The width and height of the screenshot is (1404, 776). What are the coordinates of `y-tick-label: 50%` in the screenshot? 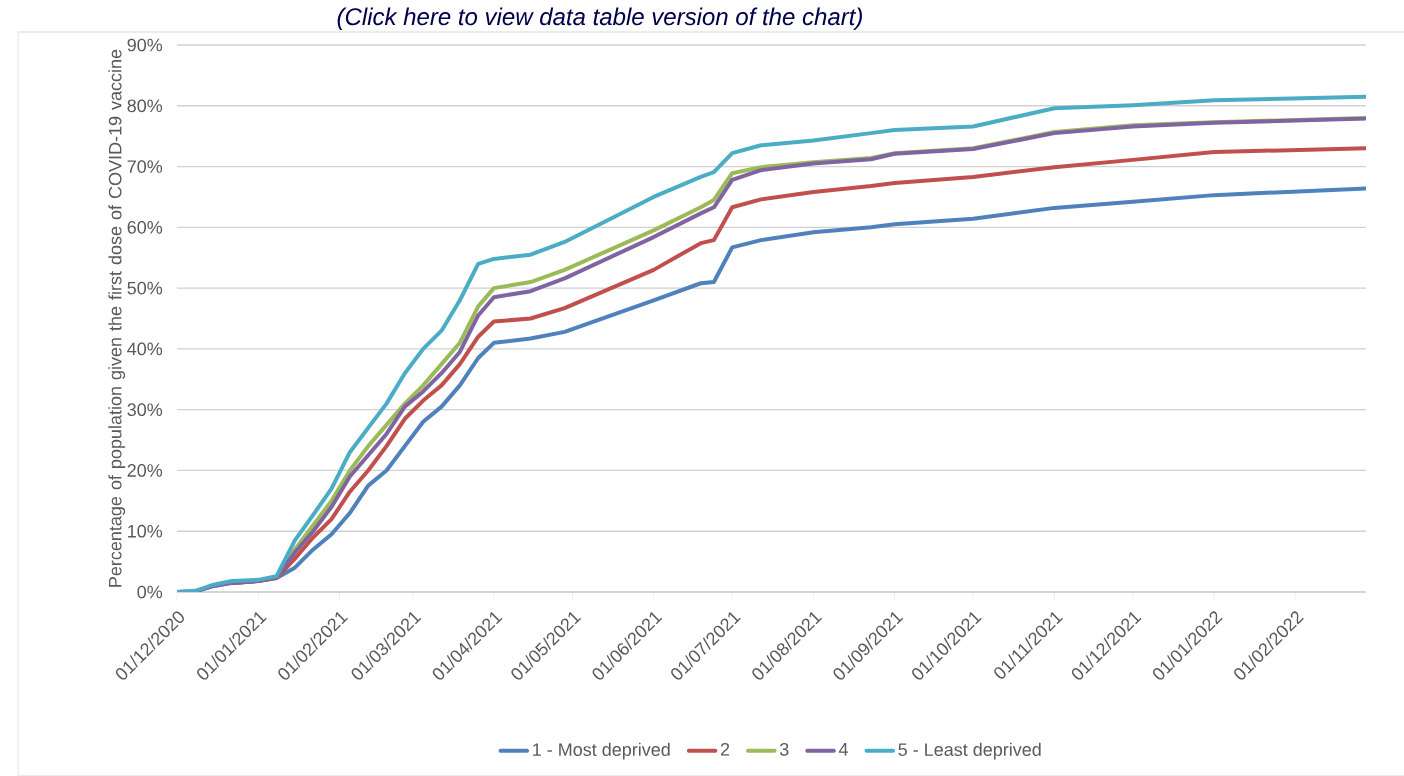 It's located at (145, 288).